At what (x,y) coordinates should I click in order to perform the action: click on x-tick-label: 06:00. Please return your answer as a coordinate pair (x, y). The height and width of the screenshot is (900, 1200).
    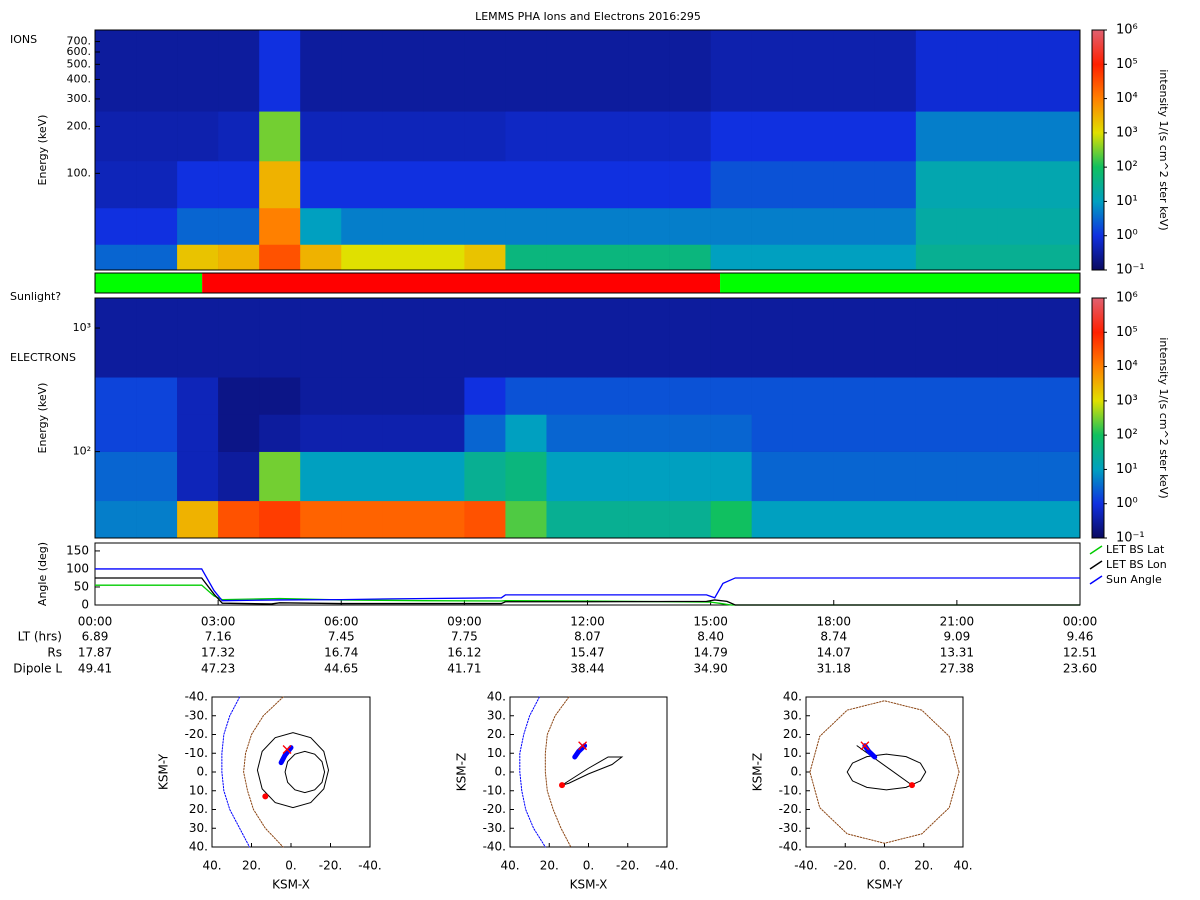
    Looking at the image, I should click on (341, 622).